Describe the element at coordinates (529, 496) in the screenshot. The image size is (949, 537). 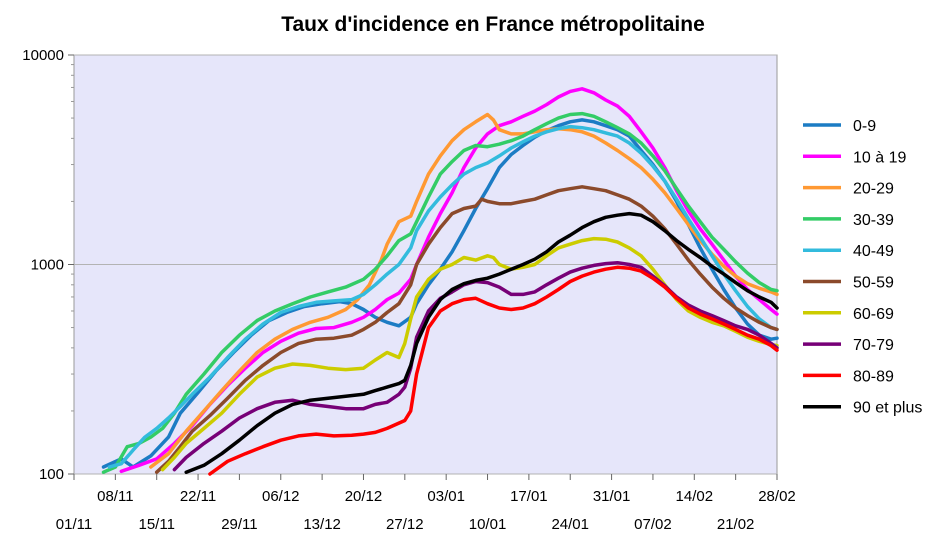
I see `x-tick-label-upper: 17/01` at that location.